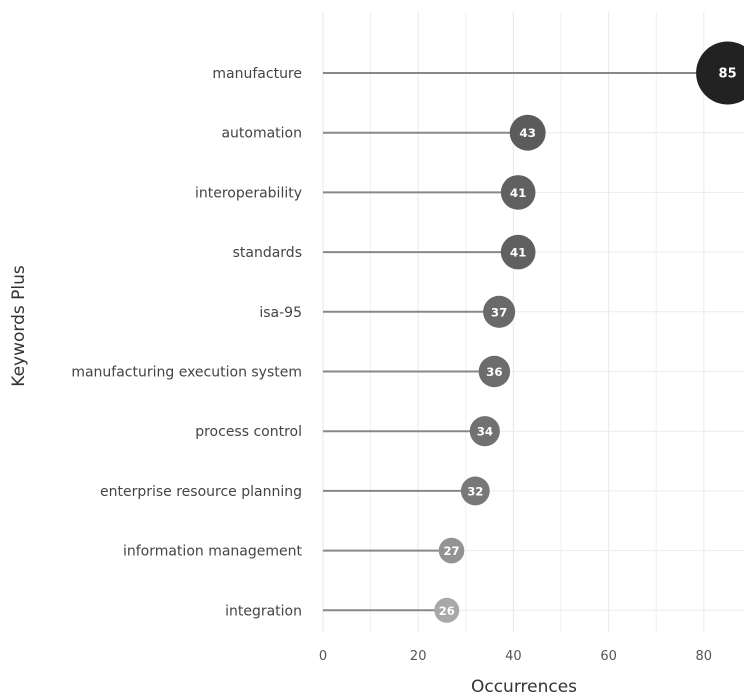 The height and width of the screenshot is (693, 744). I want to click on data-label: 32, so click(475, 491).